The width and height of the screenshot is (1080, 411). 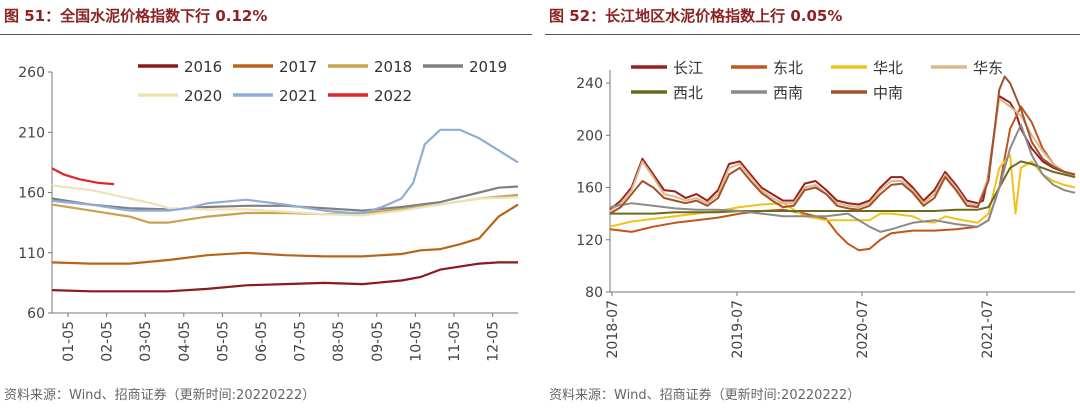 What do you see at coordinates (988, 68) in the screenshot?
I see `right-legend-label-华东: 华东` at bounding box center [988, 68].